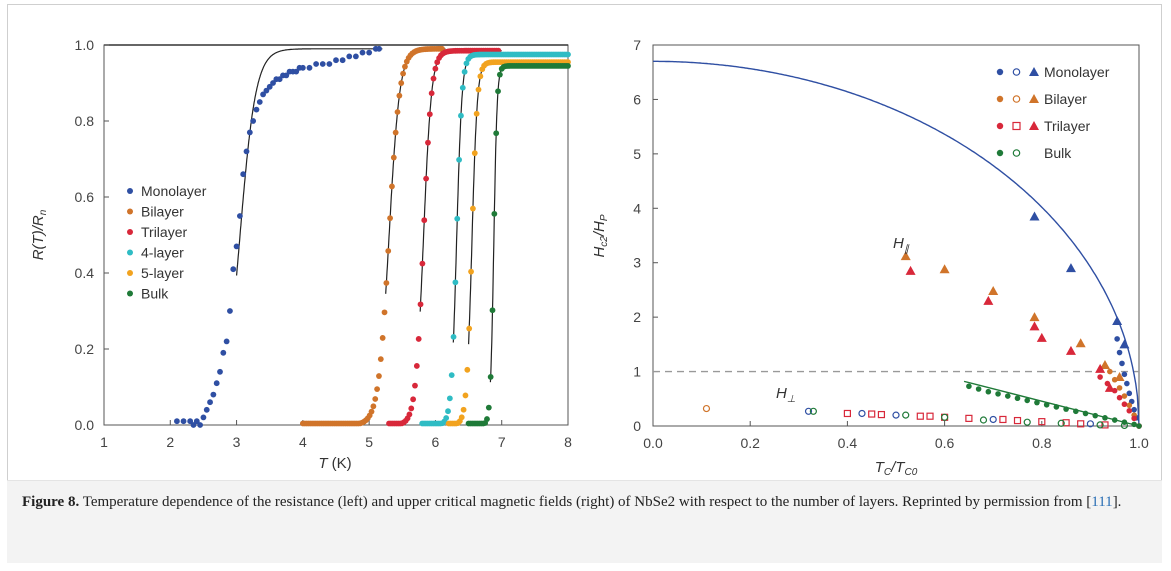 The width and height of the screenshot is (1171, 571). What do you see at coordinates (85, 197) in the screenshot?
I see `left-y-tick-label: 0.6` at bounding box center [85, 197].